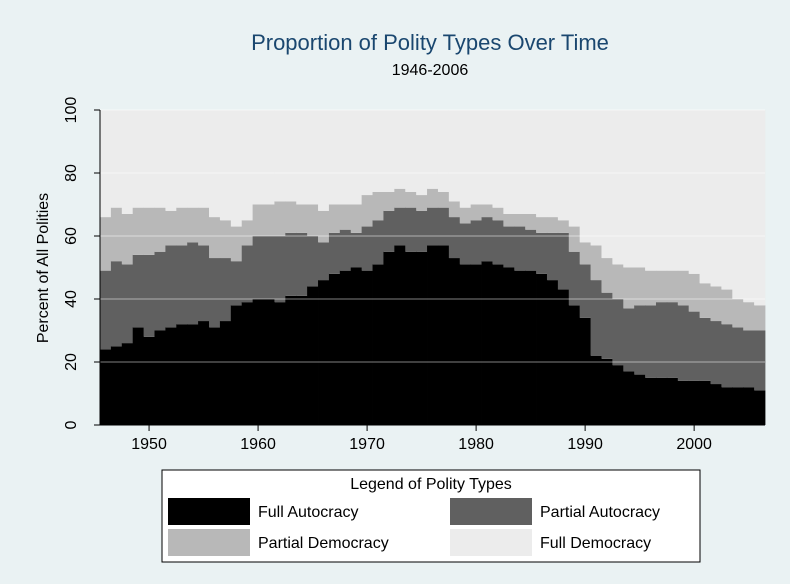 The image size is (790, 584). Describe the element at coordinates (430, 42) in the screenshot. I see `chart-title: Proportion of Polity Types Over Time` at that location.